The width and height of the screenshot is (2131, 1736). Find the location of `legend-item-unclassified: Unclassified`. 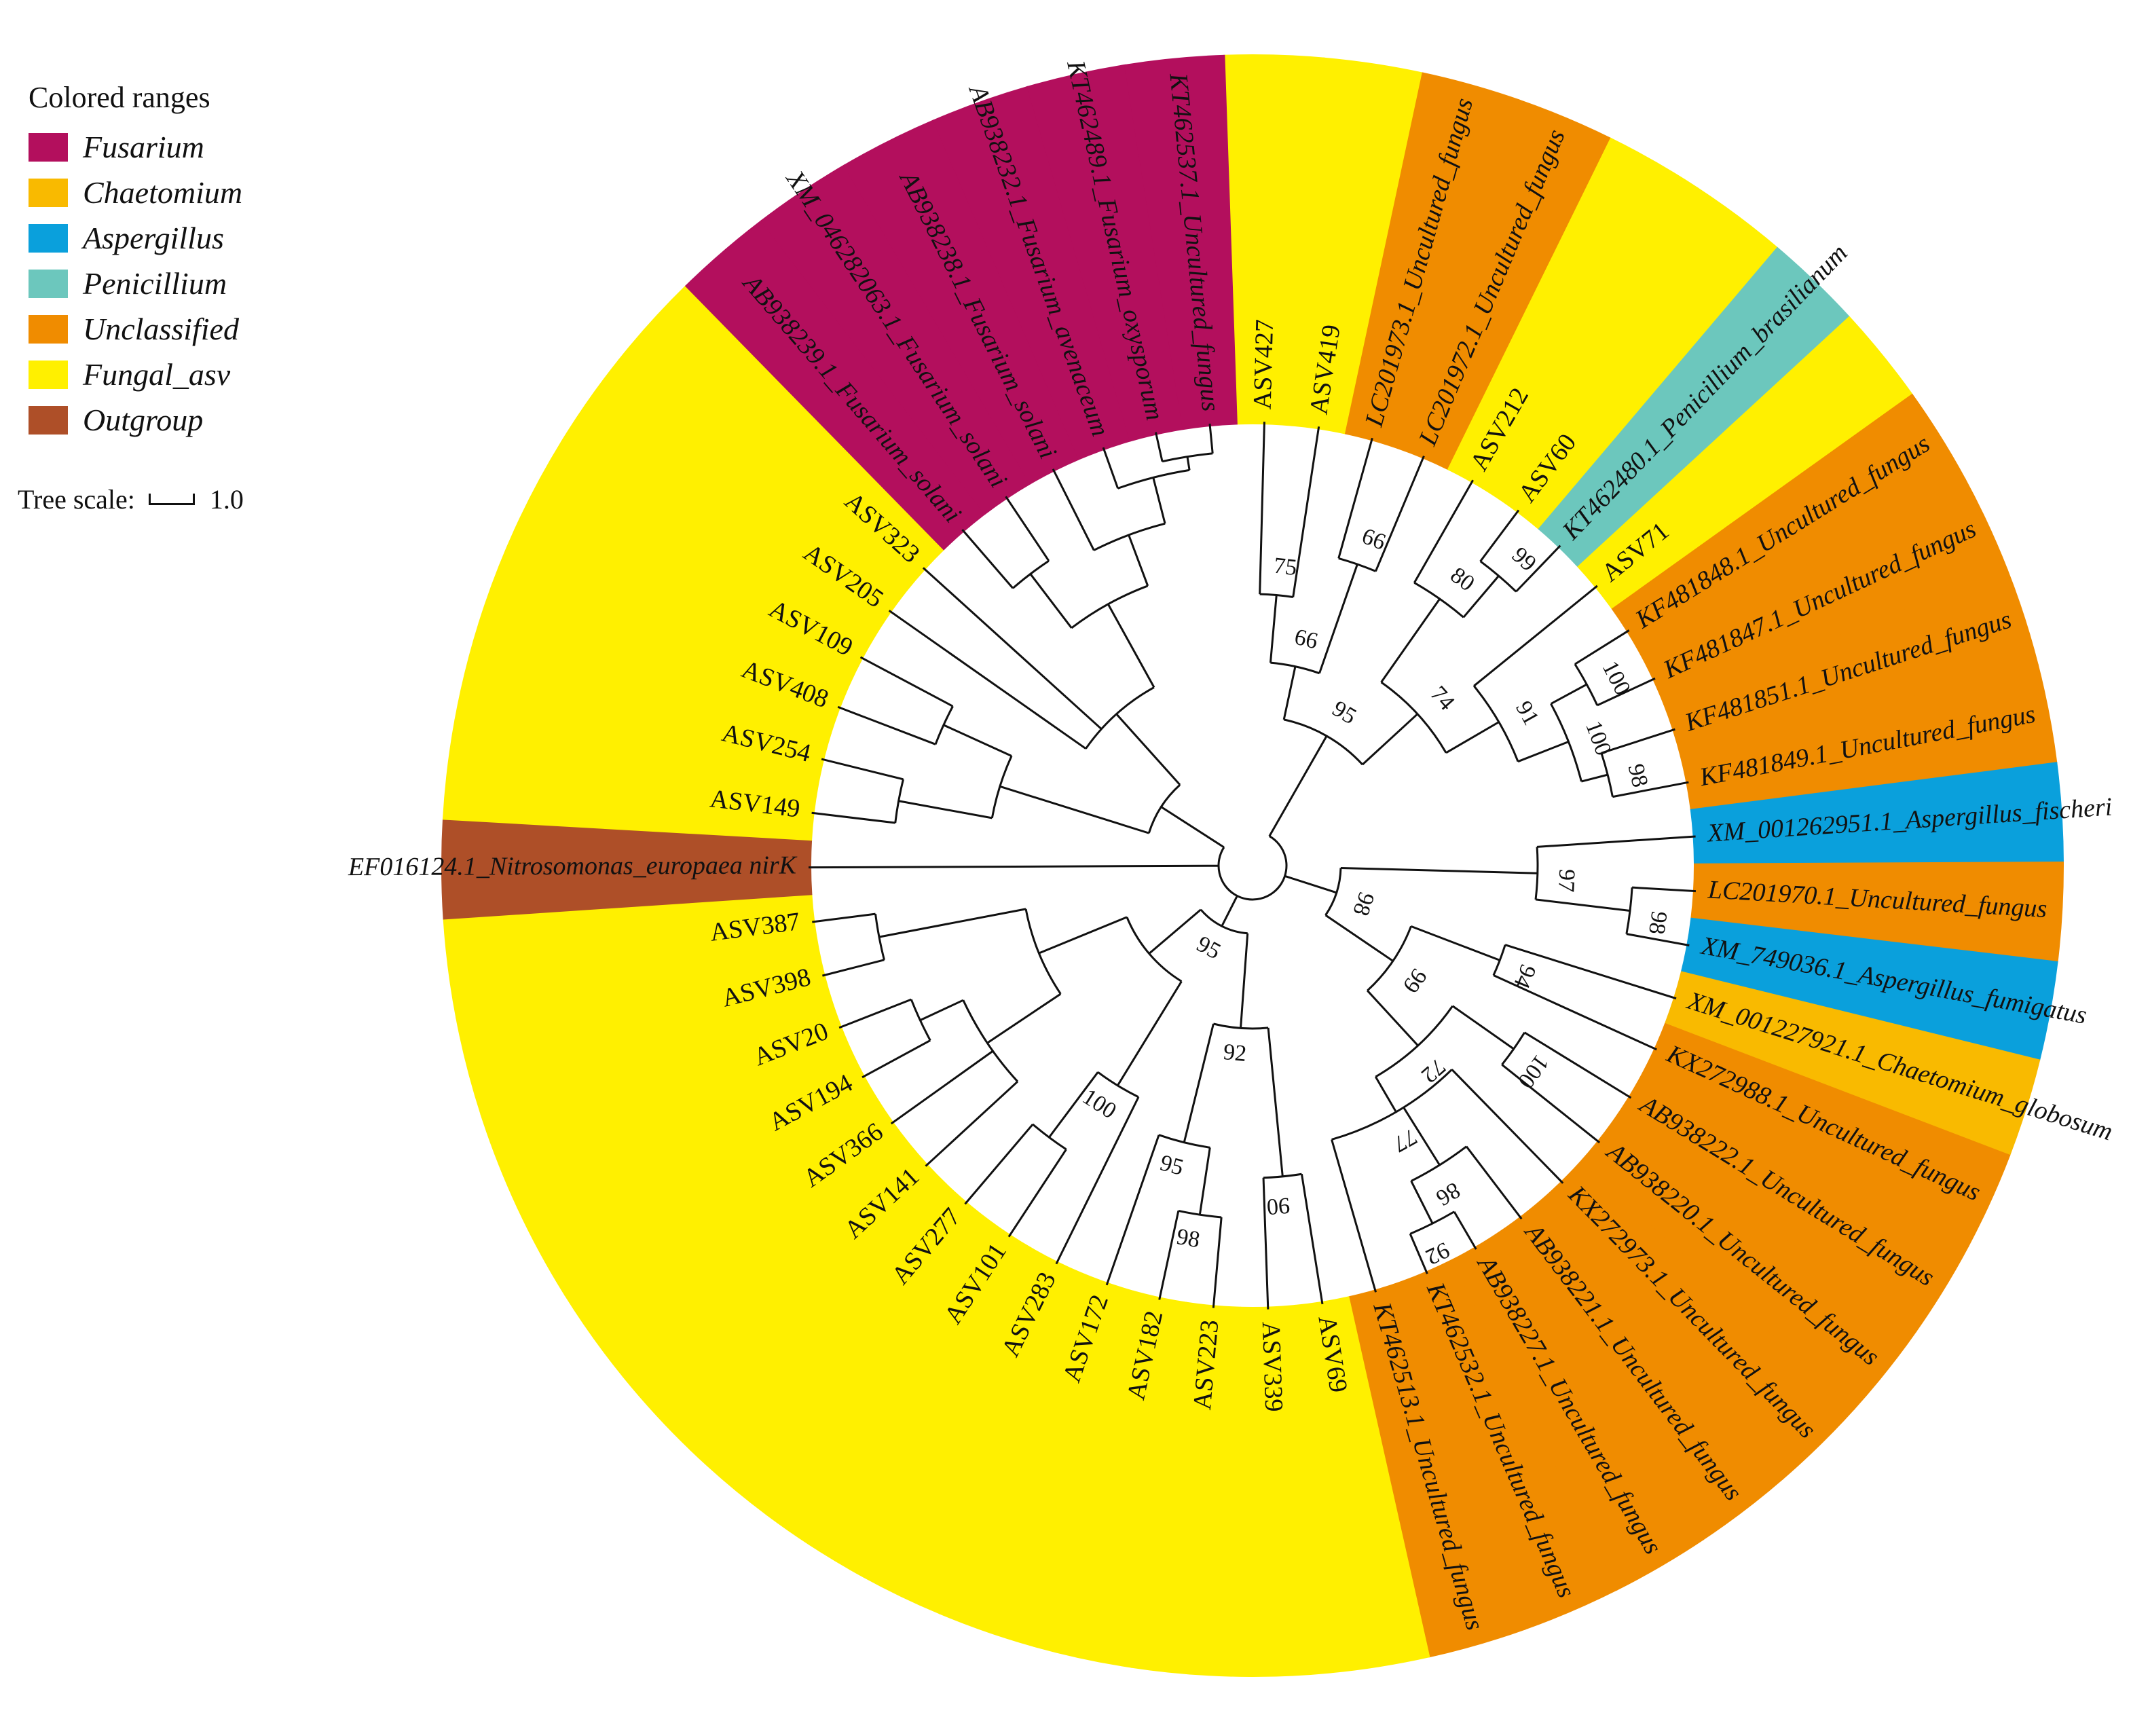

legend-item-unclassified: Unclassified is located at coordinates (135, 329).